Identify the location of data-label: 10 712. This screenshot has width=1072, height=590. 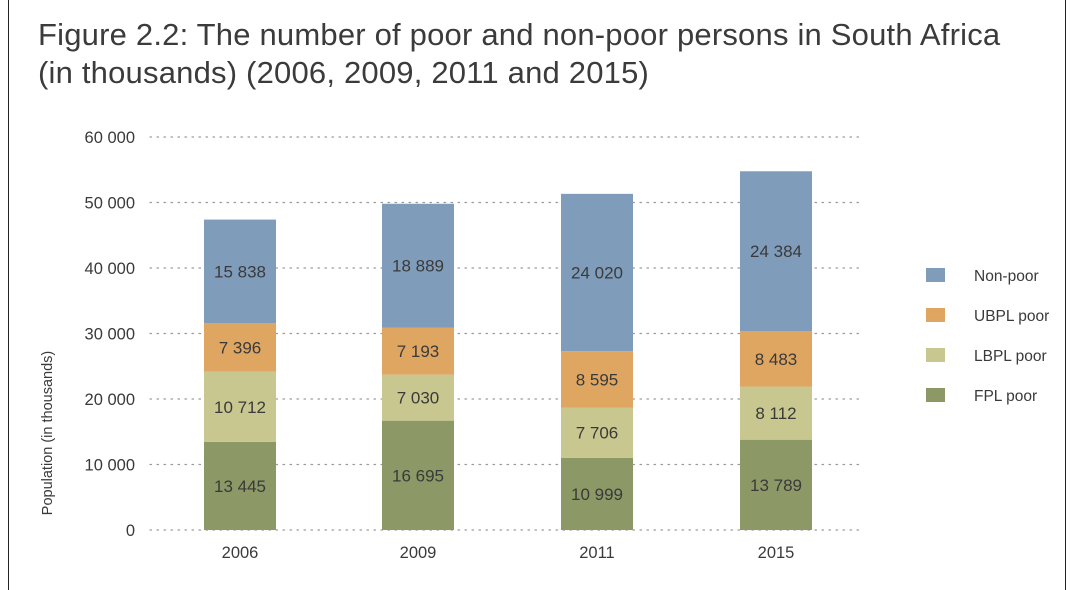
(240, 407).